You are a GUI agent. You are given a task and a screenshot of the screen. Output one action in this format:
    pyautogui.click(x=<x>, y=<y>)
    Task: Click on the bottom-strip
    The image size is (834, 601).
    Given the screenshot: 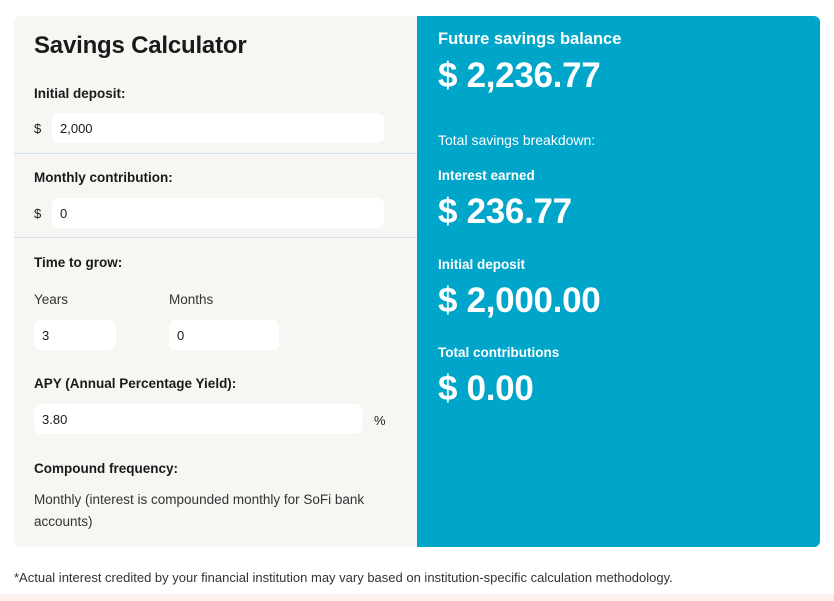 What is the action you would take?
    pyautogui.click(x=417, y=597)
    